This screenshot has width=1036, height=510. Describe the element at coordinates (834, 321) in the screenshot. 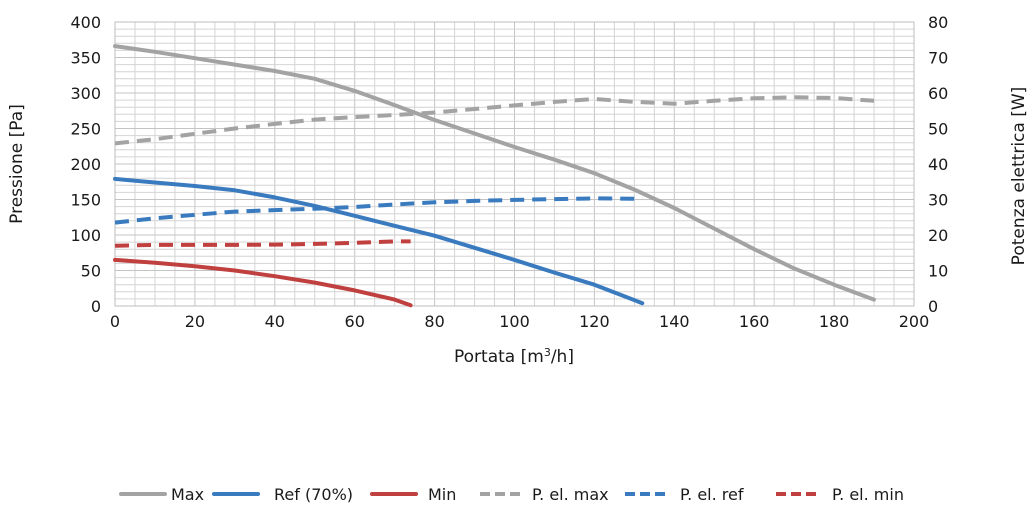

I see `x-tick-label: 180` at that location.